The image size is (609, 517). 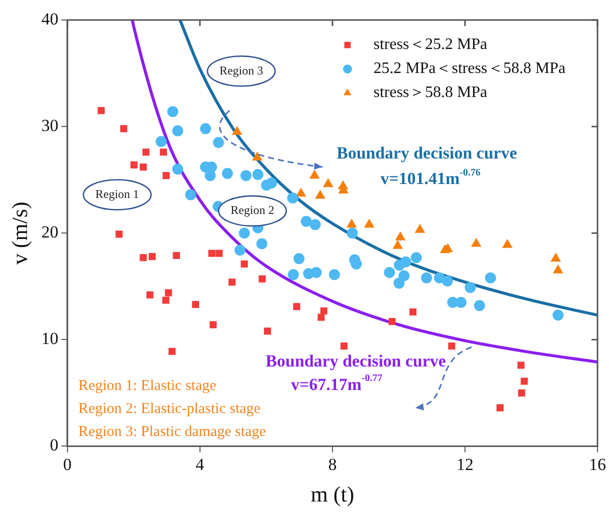 What do you see at coordinates (597, 464) in the screenshot?
I see `x-tick-label: 16` at bounding box center [597, 464].